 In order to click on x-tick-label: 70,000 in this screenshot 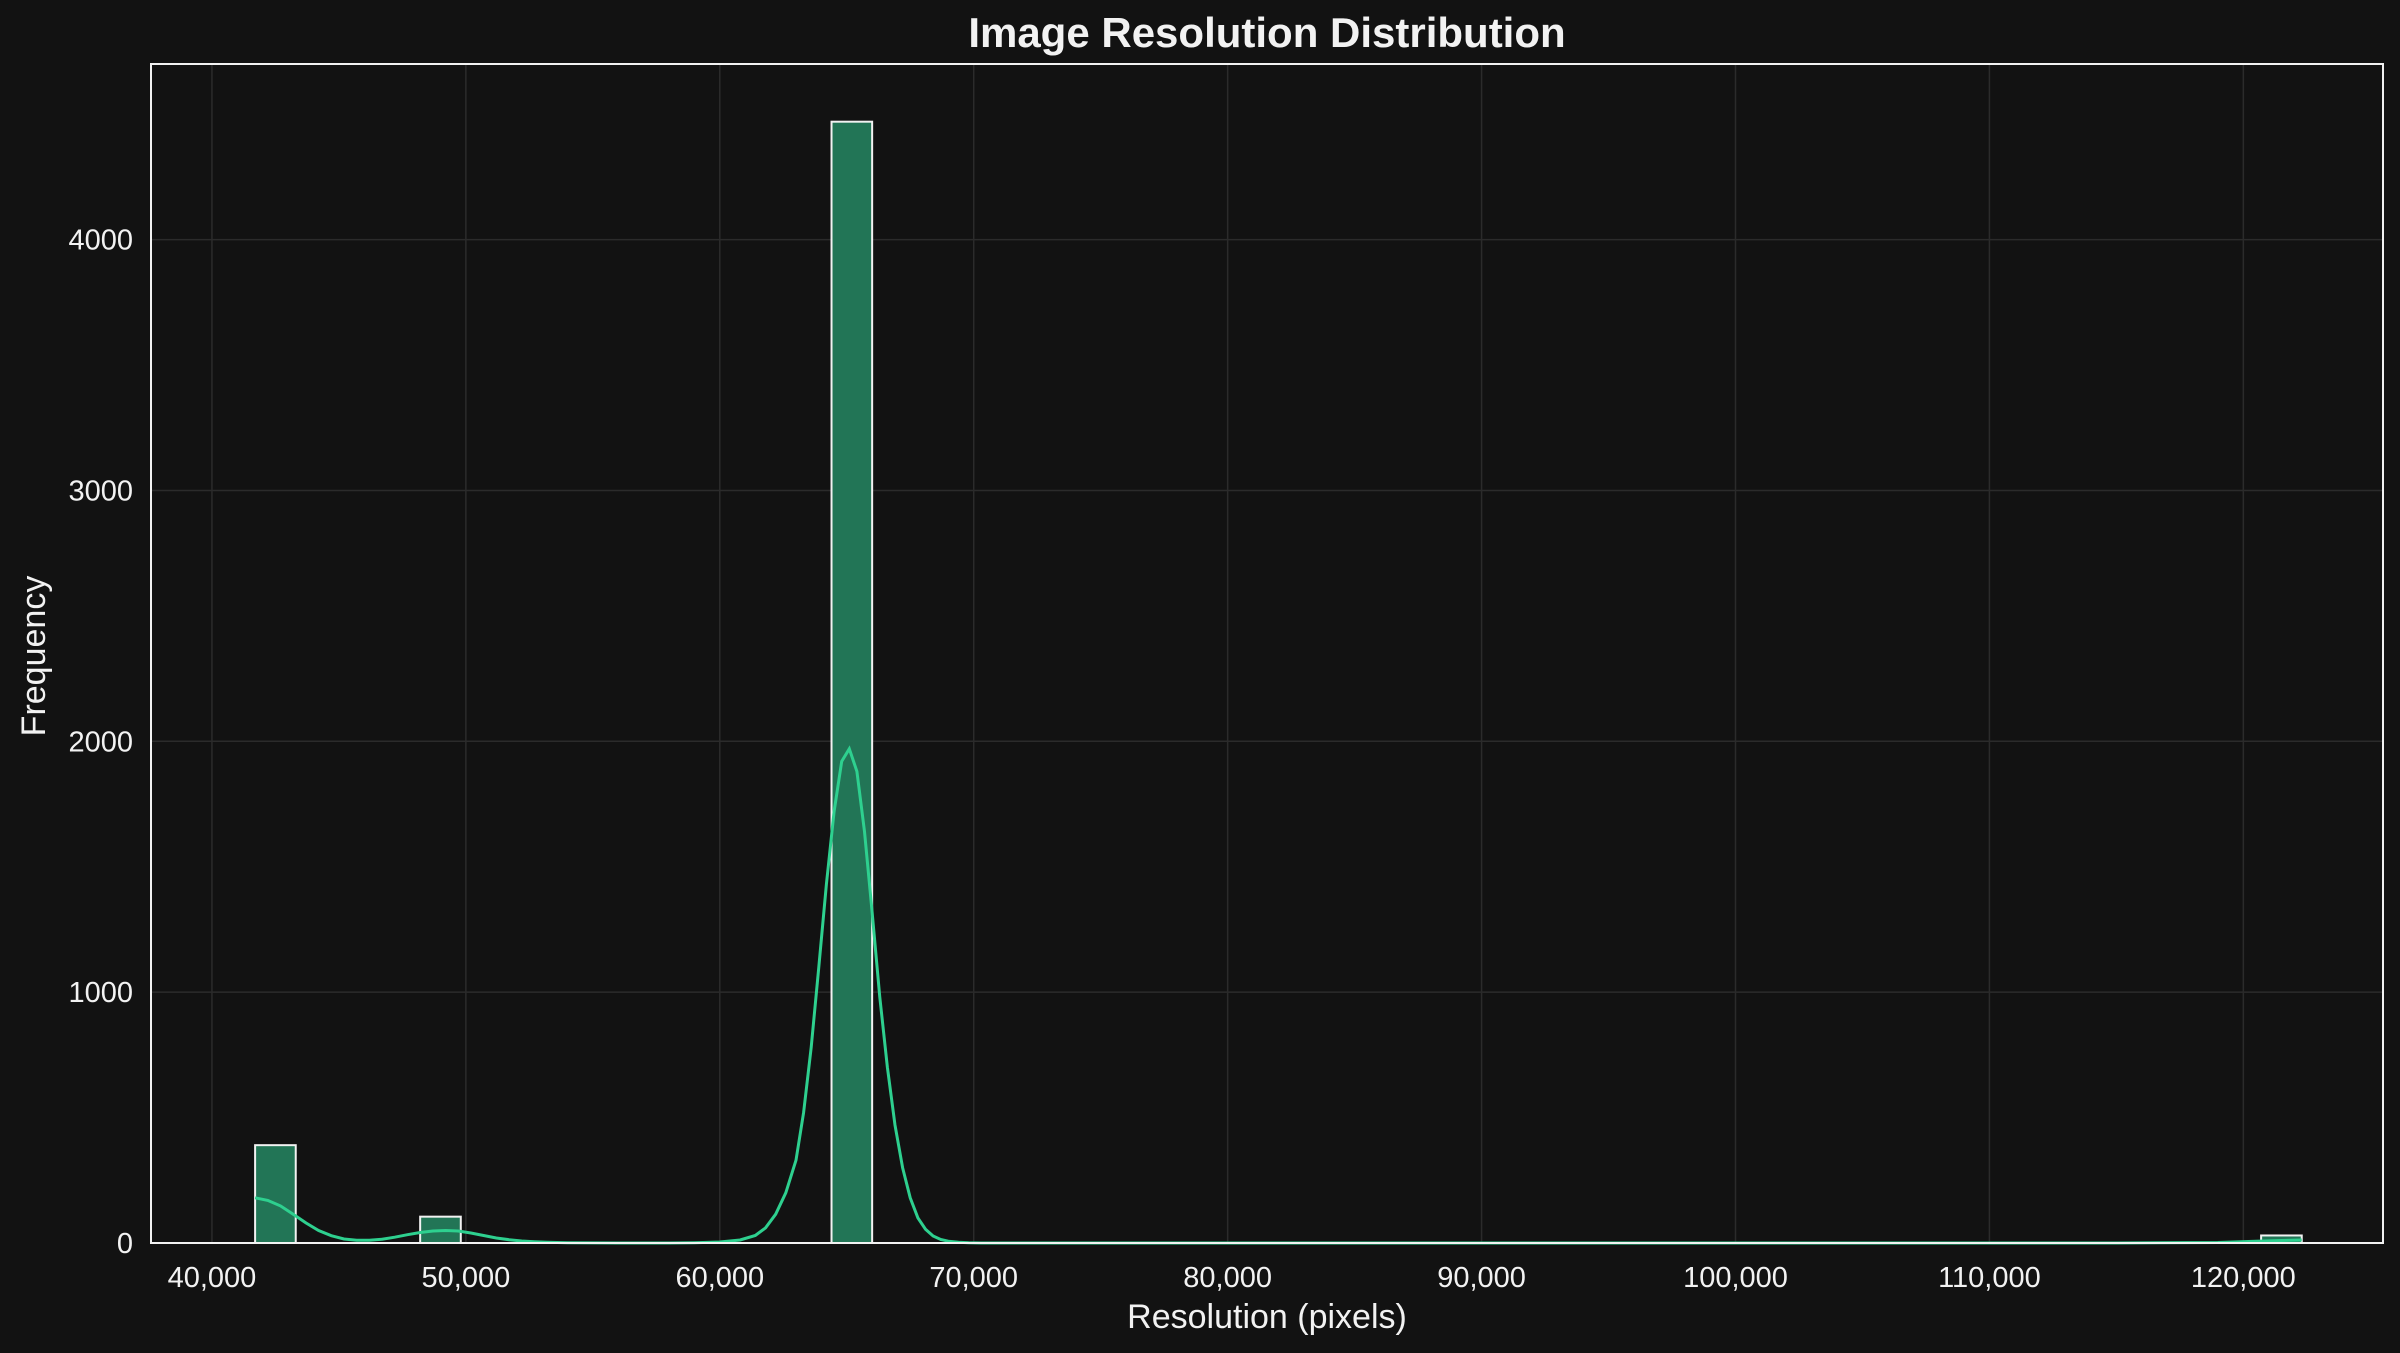, I will do `click(973, 1278)`.